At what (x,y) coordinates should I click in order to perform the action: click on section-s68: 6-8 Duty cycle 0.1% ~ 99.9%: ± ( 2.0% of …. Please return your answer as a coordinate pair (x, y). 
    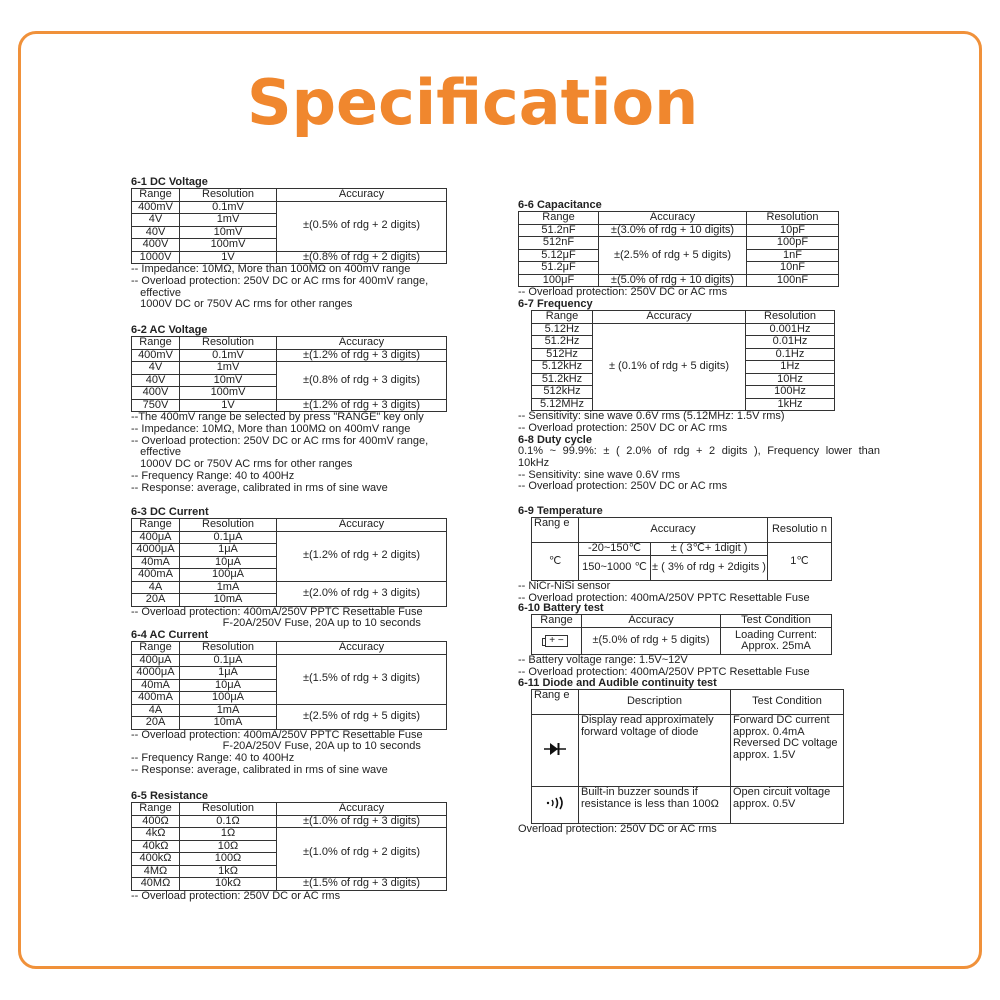
    Looking at the image, I should click on (699, 463).